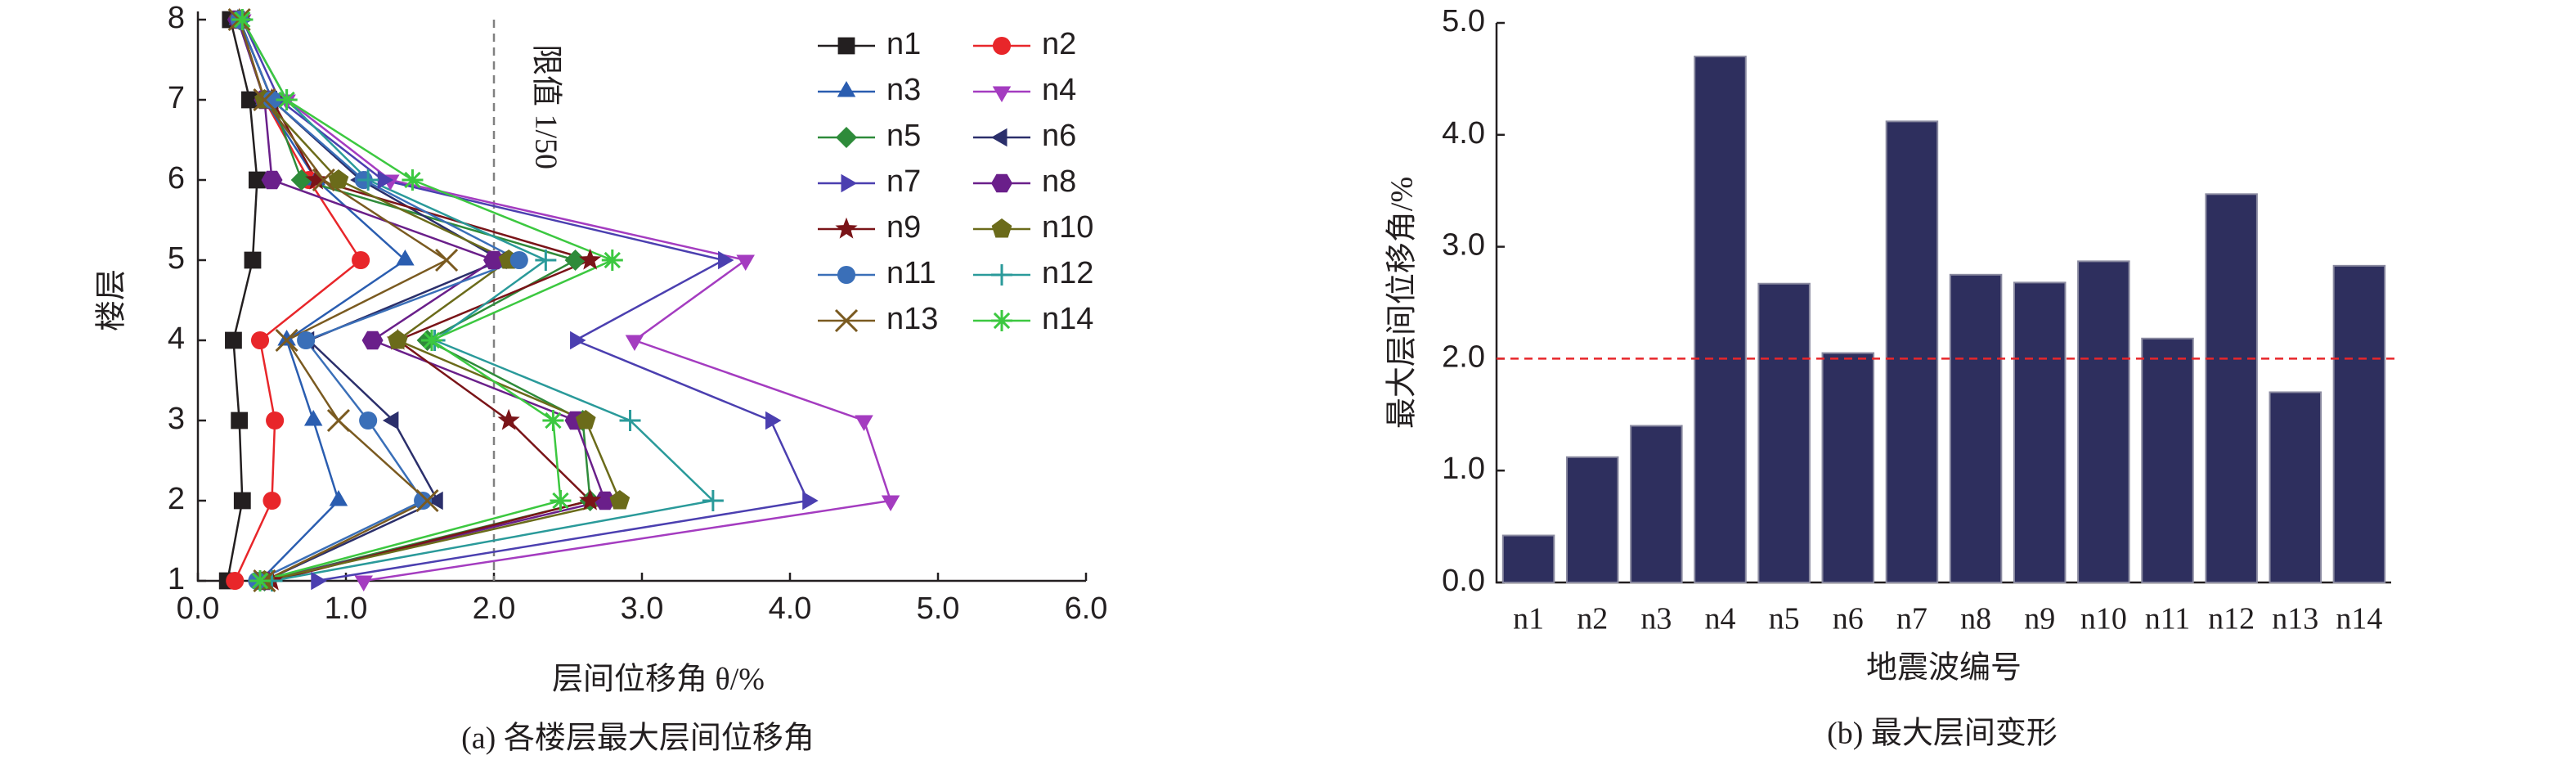 The image size is (2576, 769). Describe the element at coordinates (1067, 227) in the screenshot. I see `legend-label: n10` at that location.